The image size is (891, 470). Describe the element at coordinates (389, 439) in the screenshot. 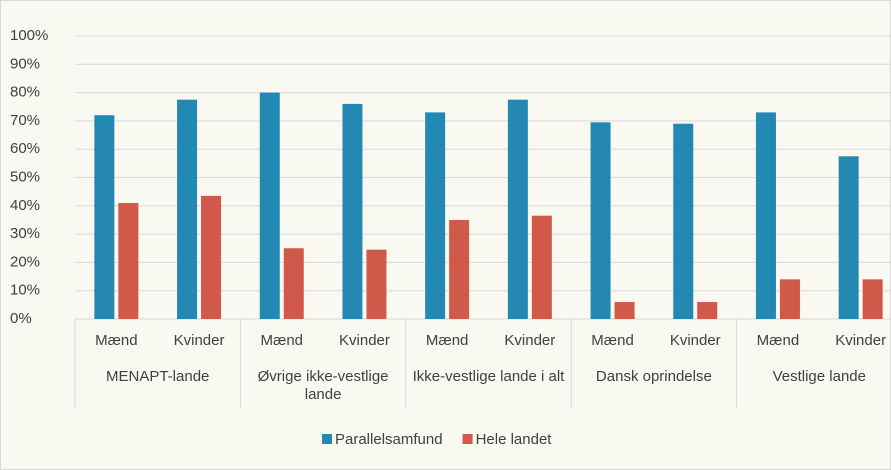

I see `legend-label: Parallelsamfund` at that location.